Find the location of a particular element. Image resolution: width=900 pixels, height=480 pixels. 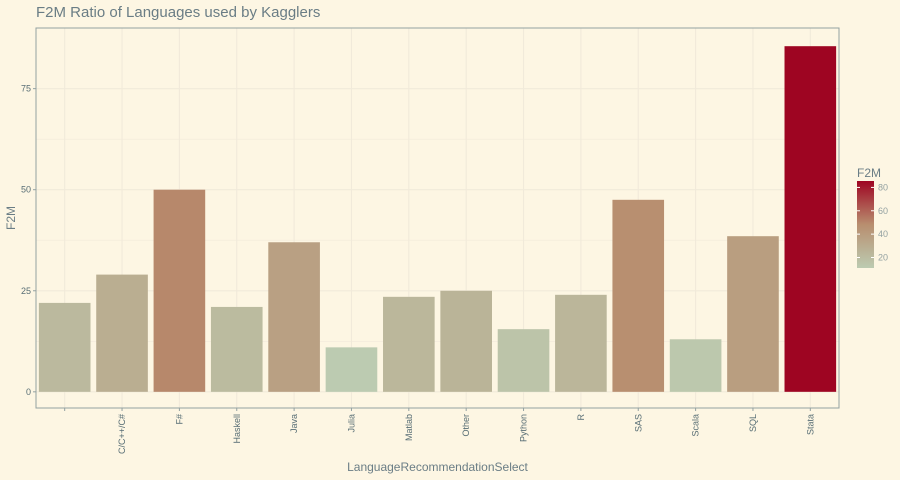

legend-tick-label: 40 is located at coordinates (883, 234).